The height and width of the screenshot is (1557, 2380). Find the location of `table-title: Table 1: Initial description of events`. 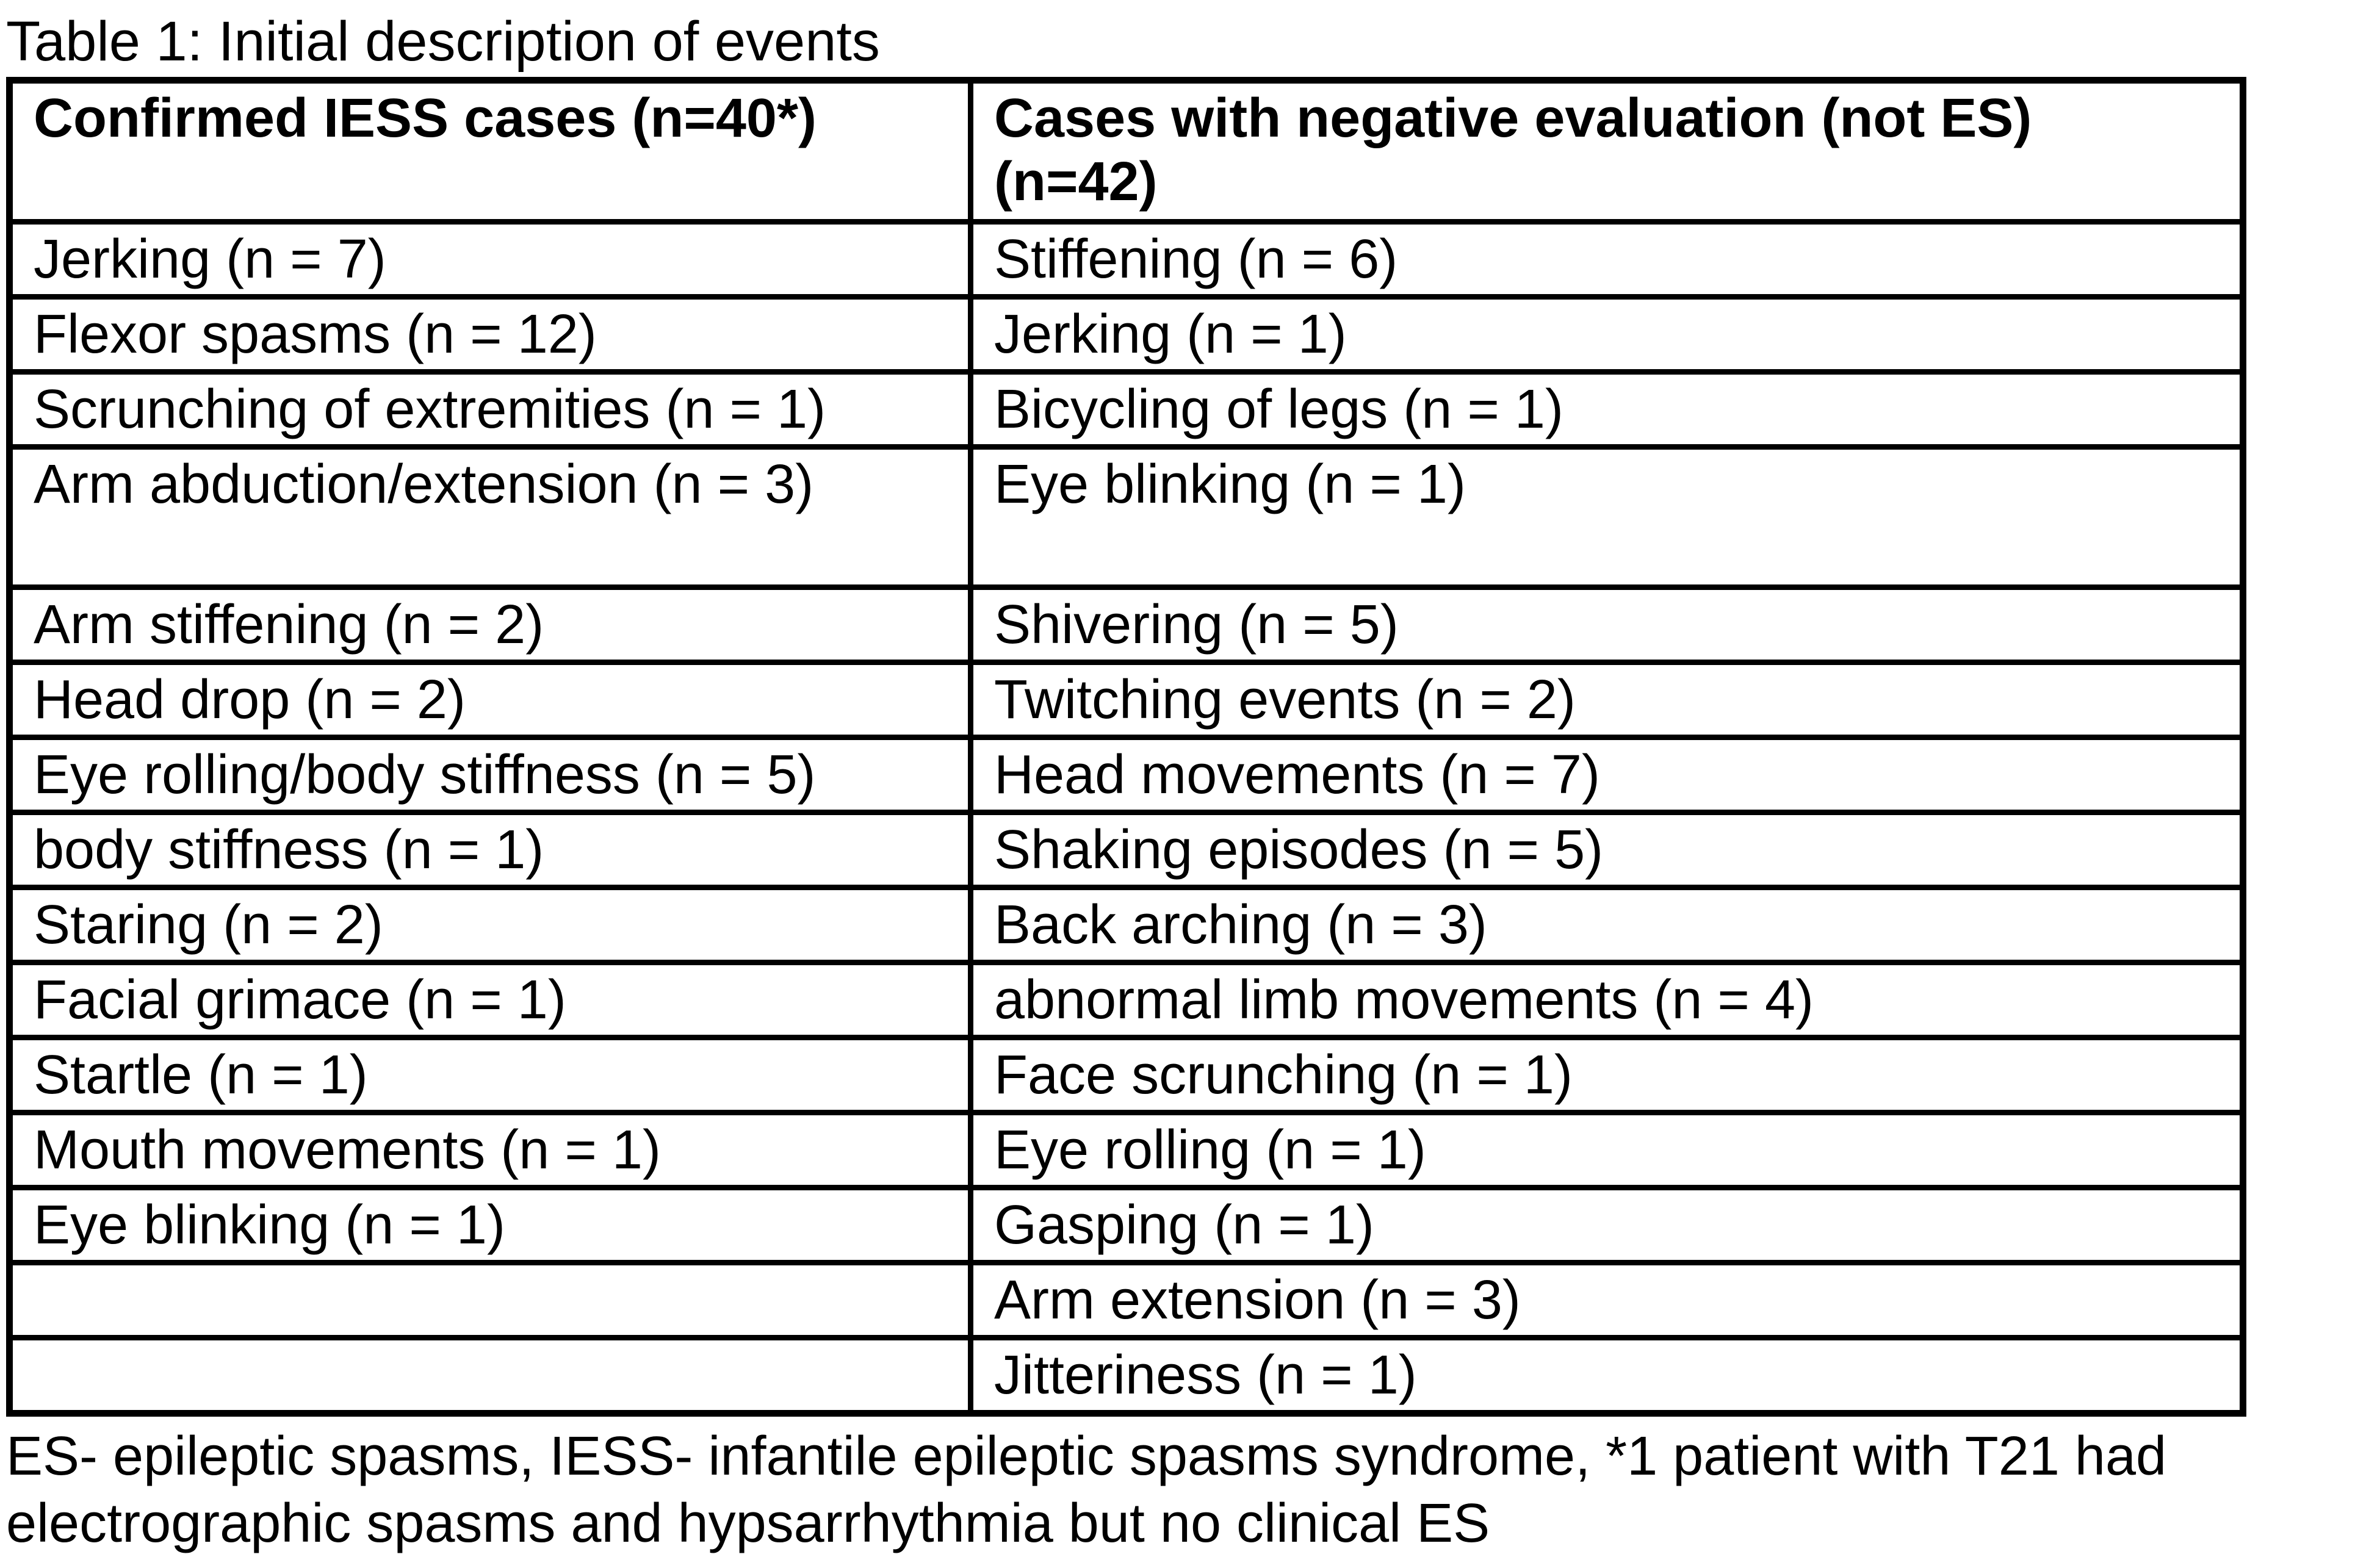

table-title: Table 1: Initial description of events is located at coordinates (443, 41).